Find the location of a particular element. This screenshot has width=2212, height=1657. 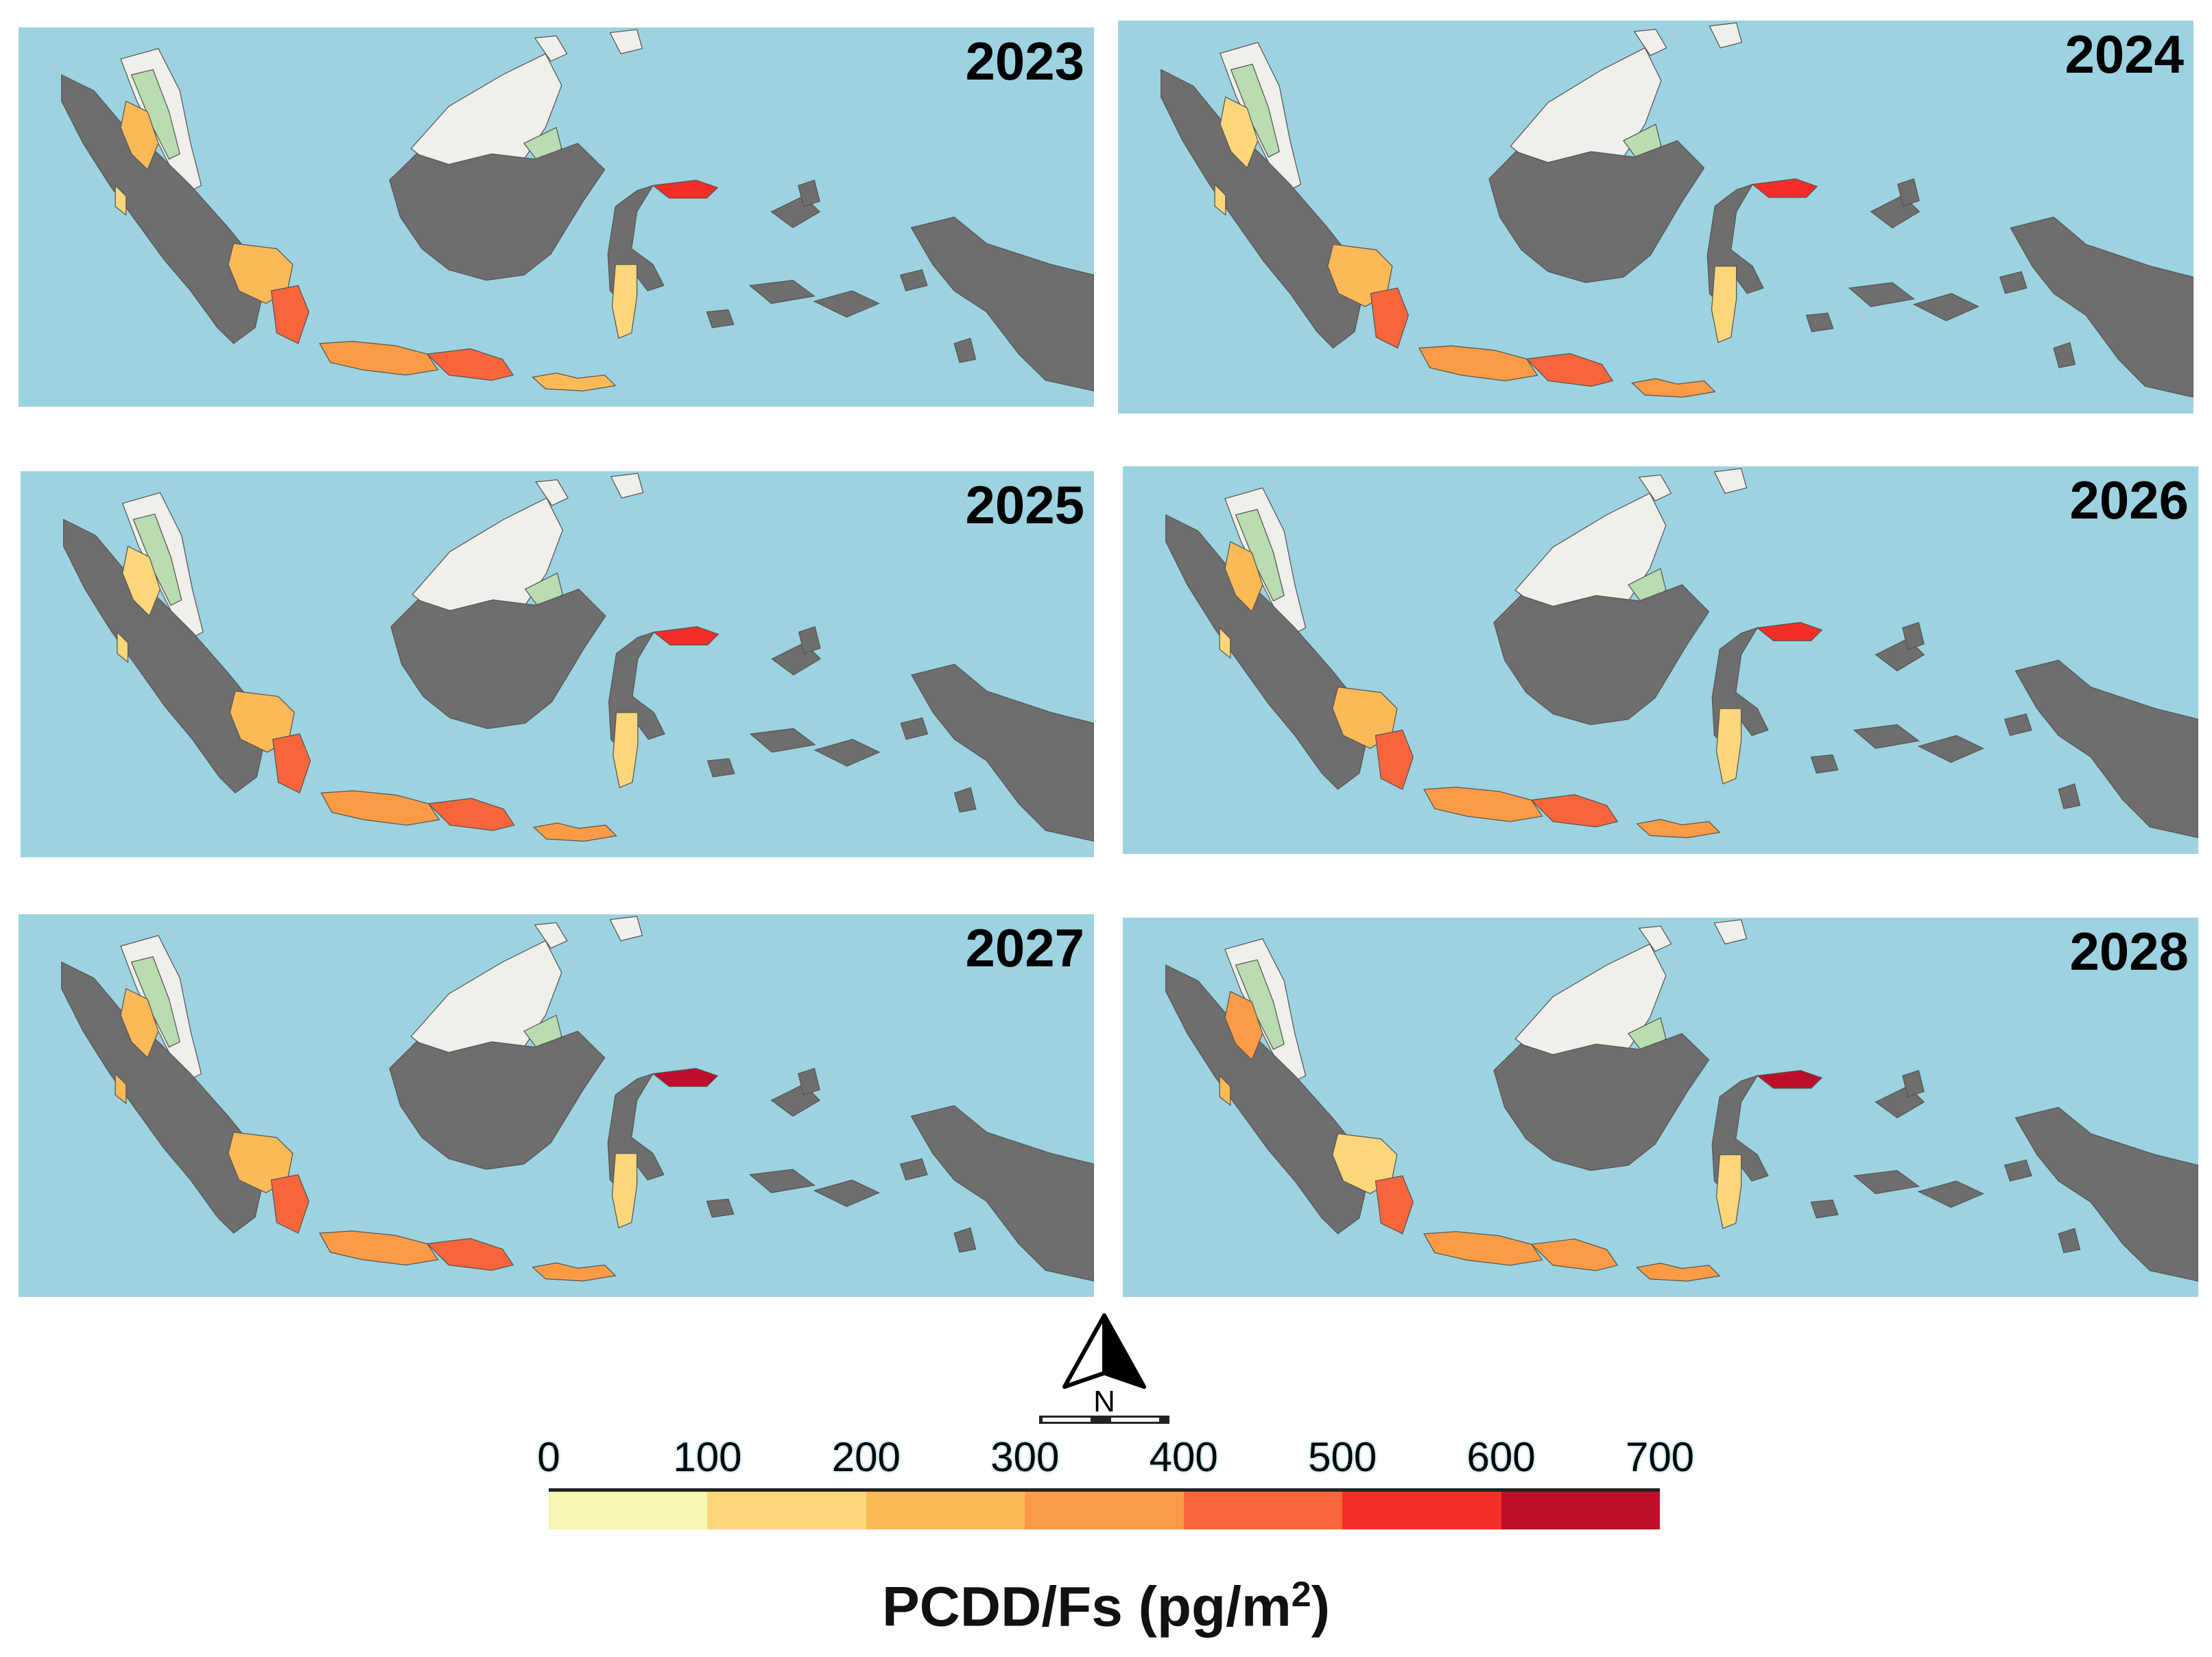

legend-tick-label: 600 is located at coordinates (1501, 1457).